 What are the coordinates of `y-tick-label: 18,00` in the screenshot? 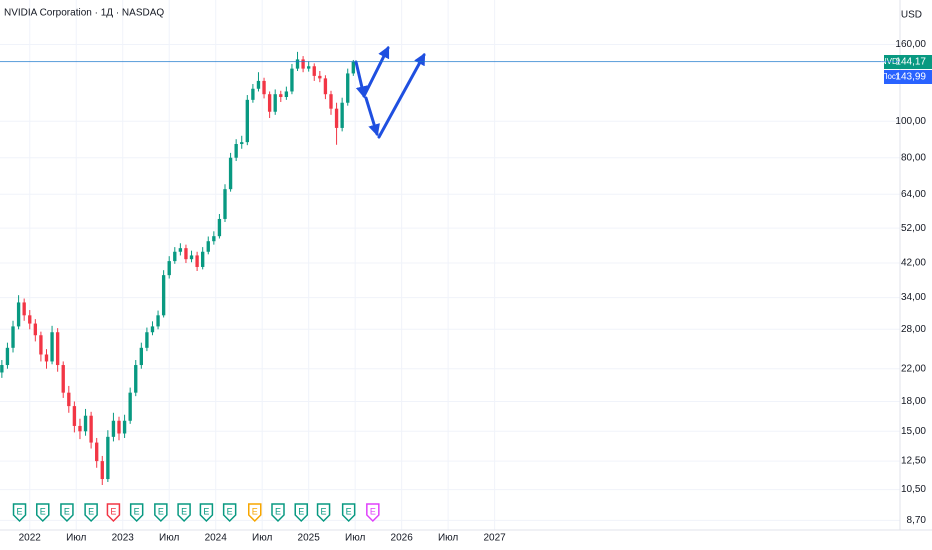 It's located at (913, 401).